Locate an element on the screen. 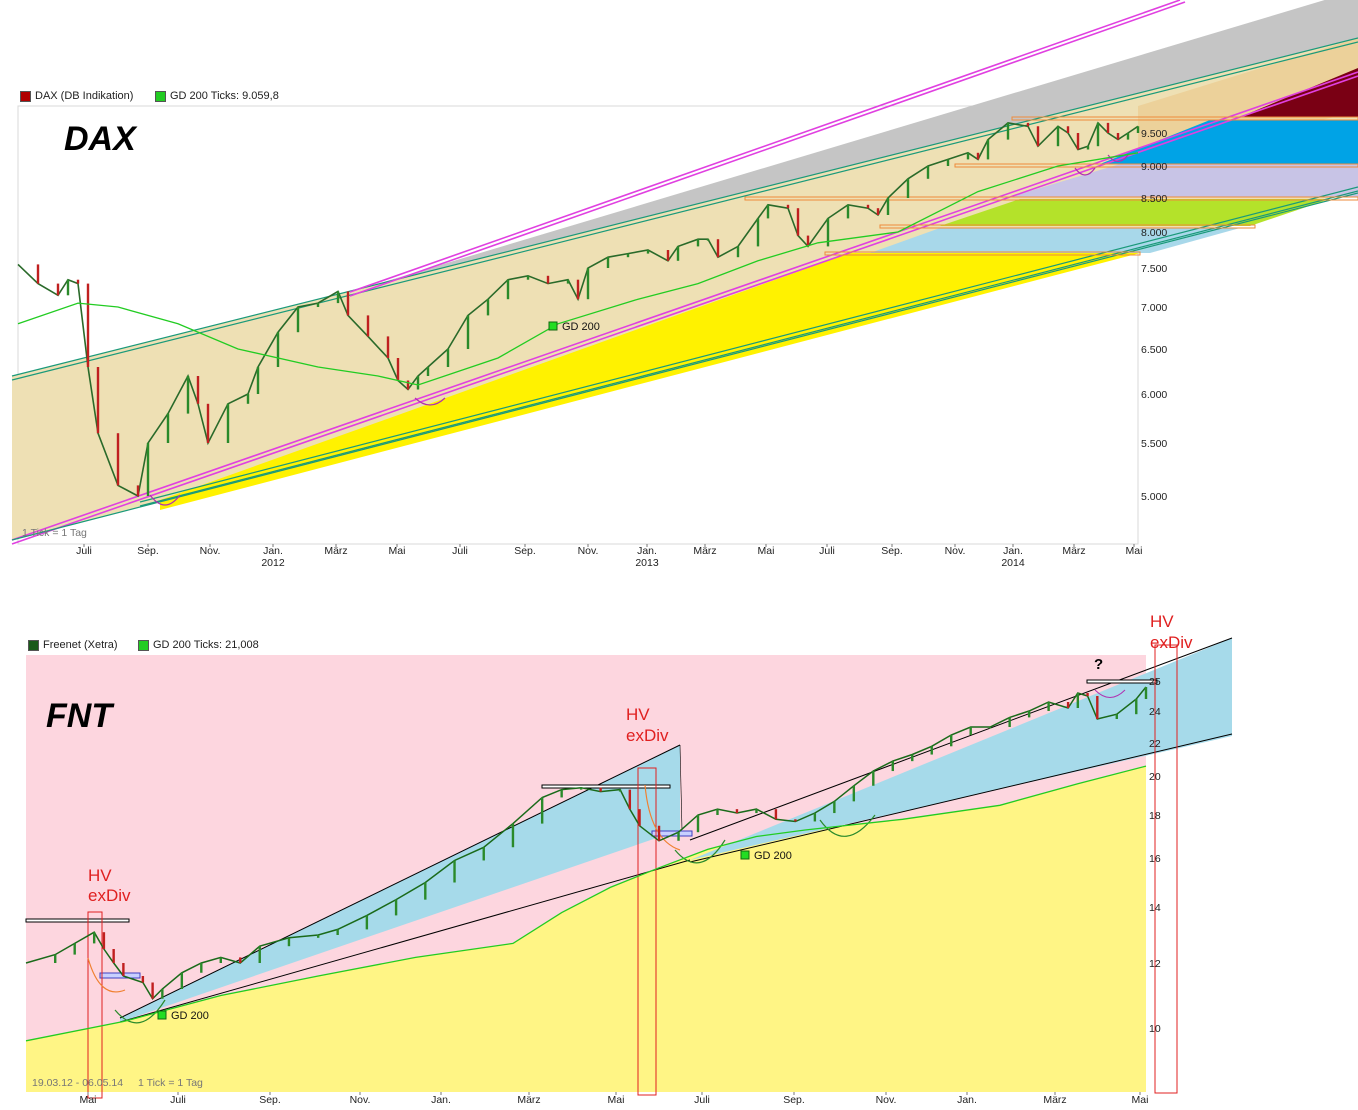 The height and width of the screenshot is (1110, 1358). fnt-y-tick: 18 is located at coordinates (1155, 816).